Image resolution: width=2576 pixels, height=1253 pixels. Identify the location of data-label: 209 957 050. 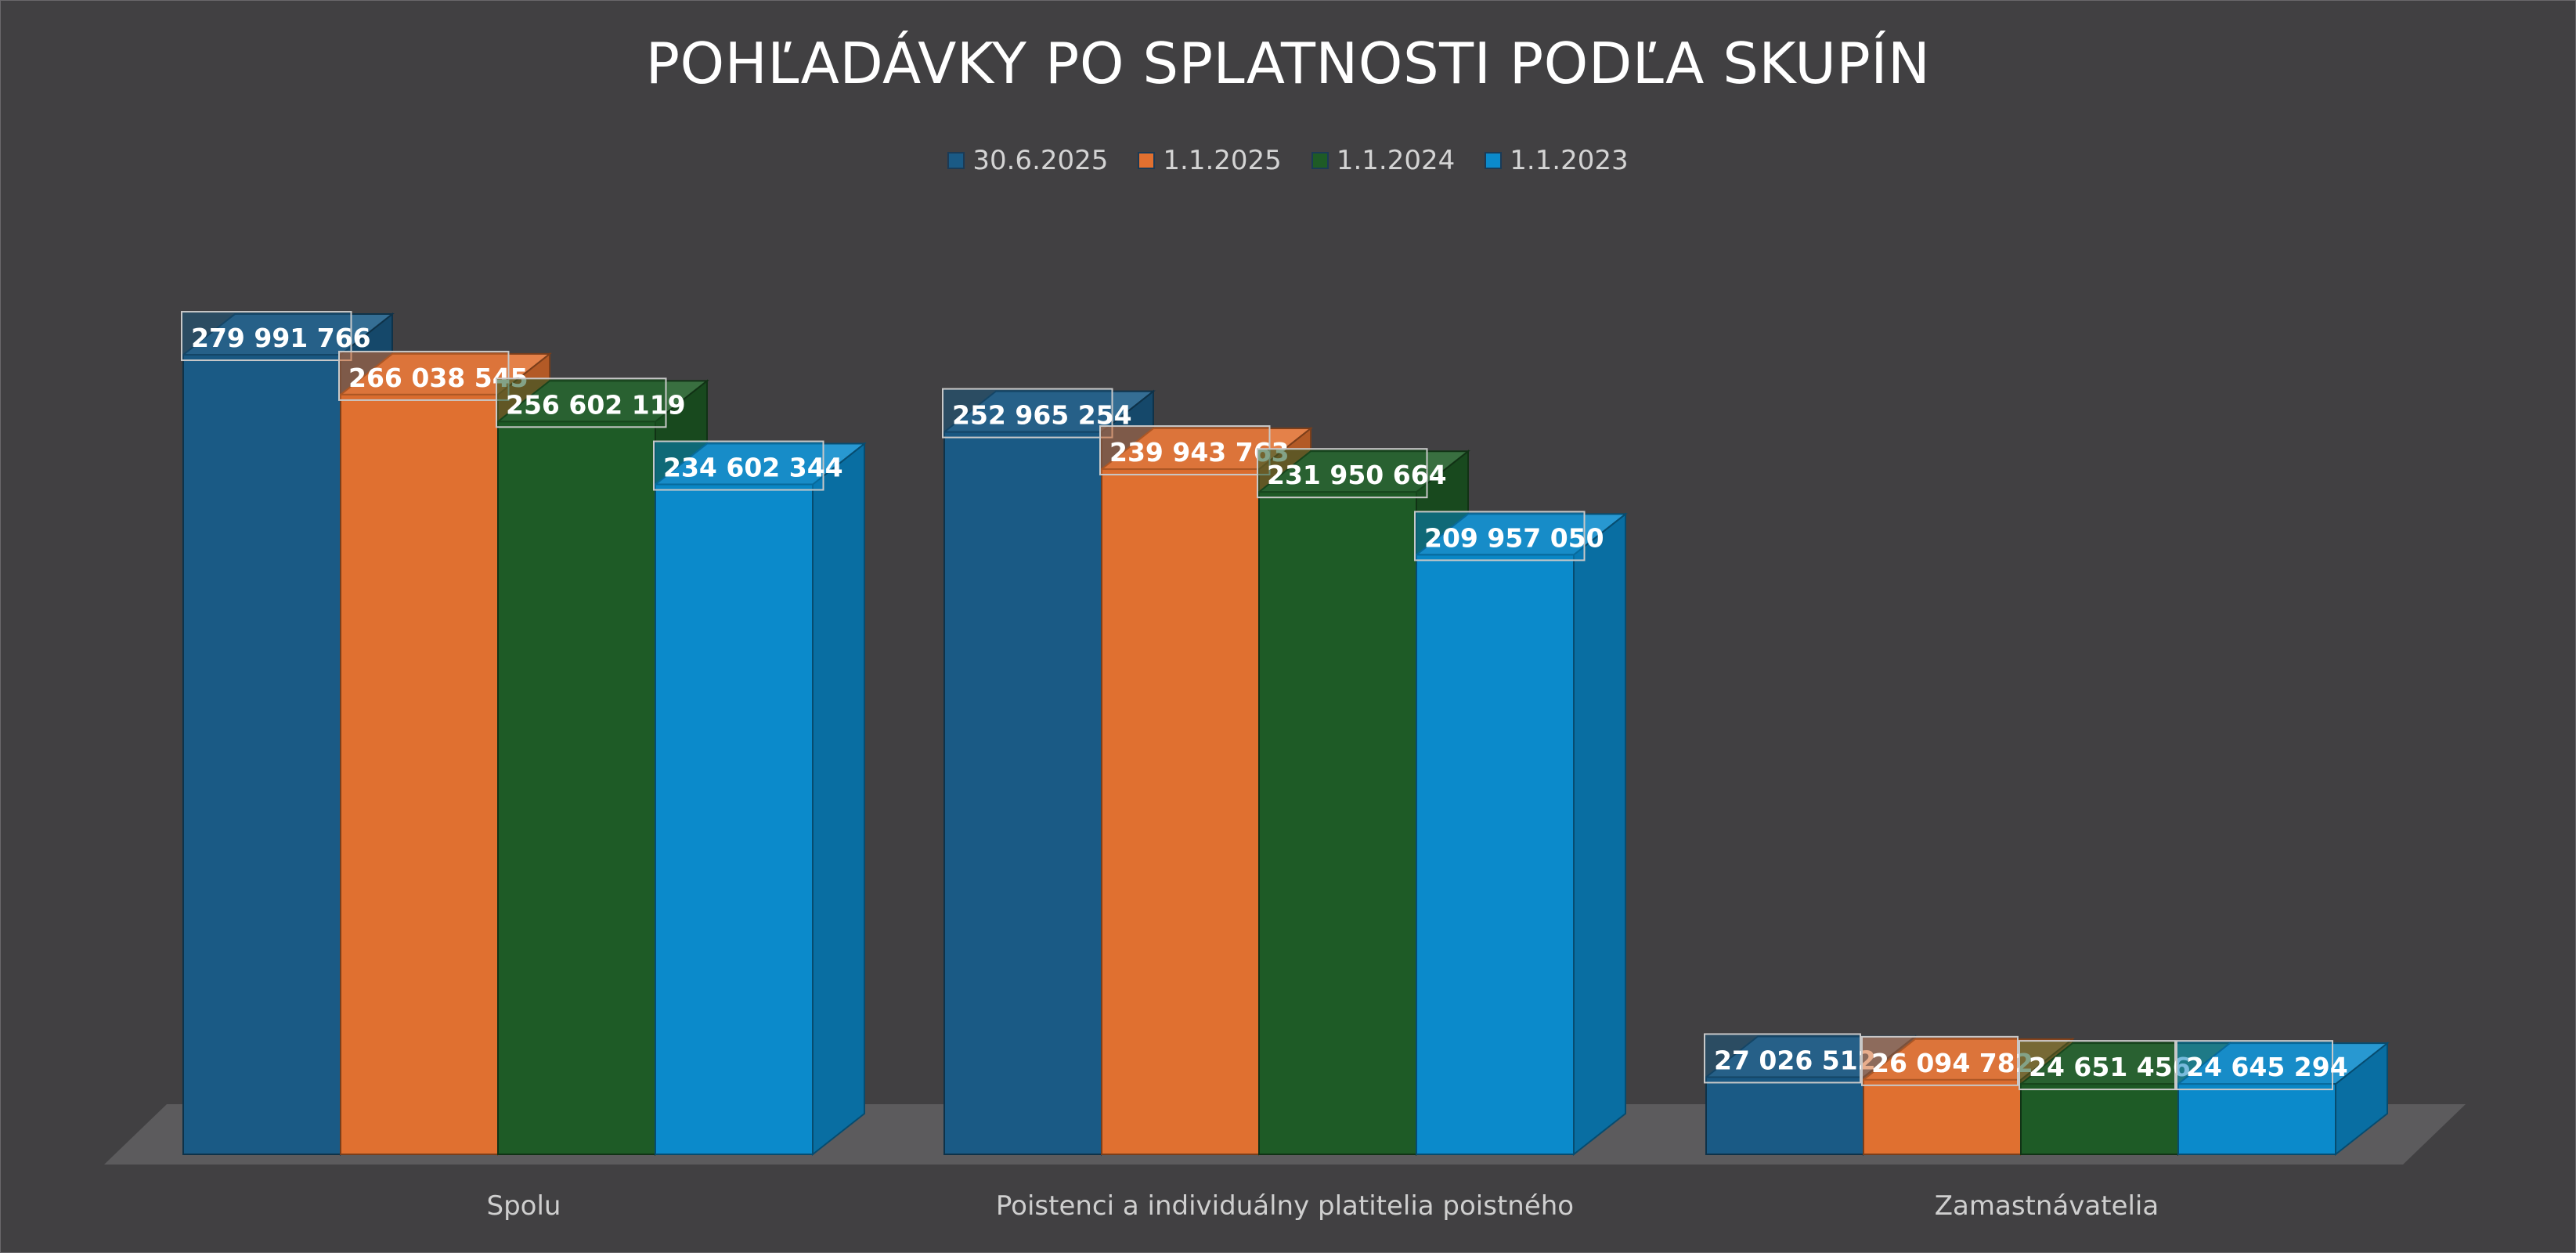
(1514, 537).